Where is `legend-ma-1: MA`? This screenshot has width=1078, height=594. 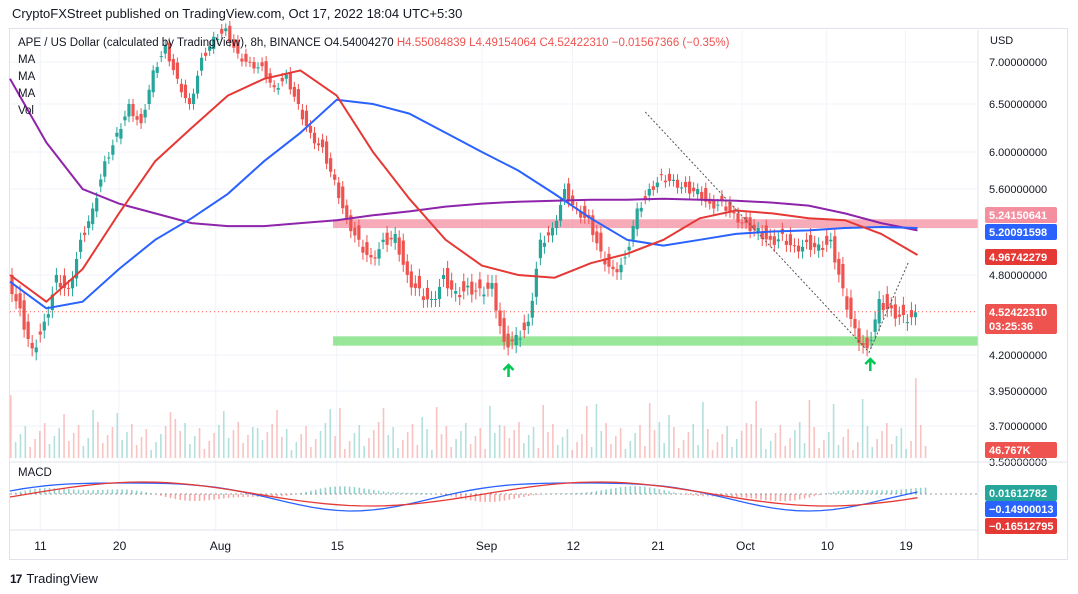 legend-ma-1: MA is located at coordinates (27, 60).